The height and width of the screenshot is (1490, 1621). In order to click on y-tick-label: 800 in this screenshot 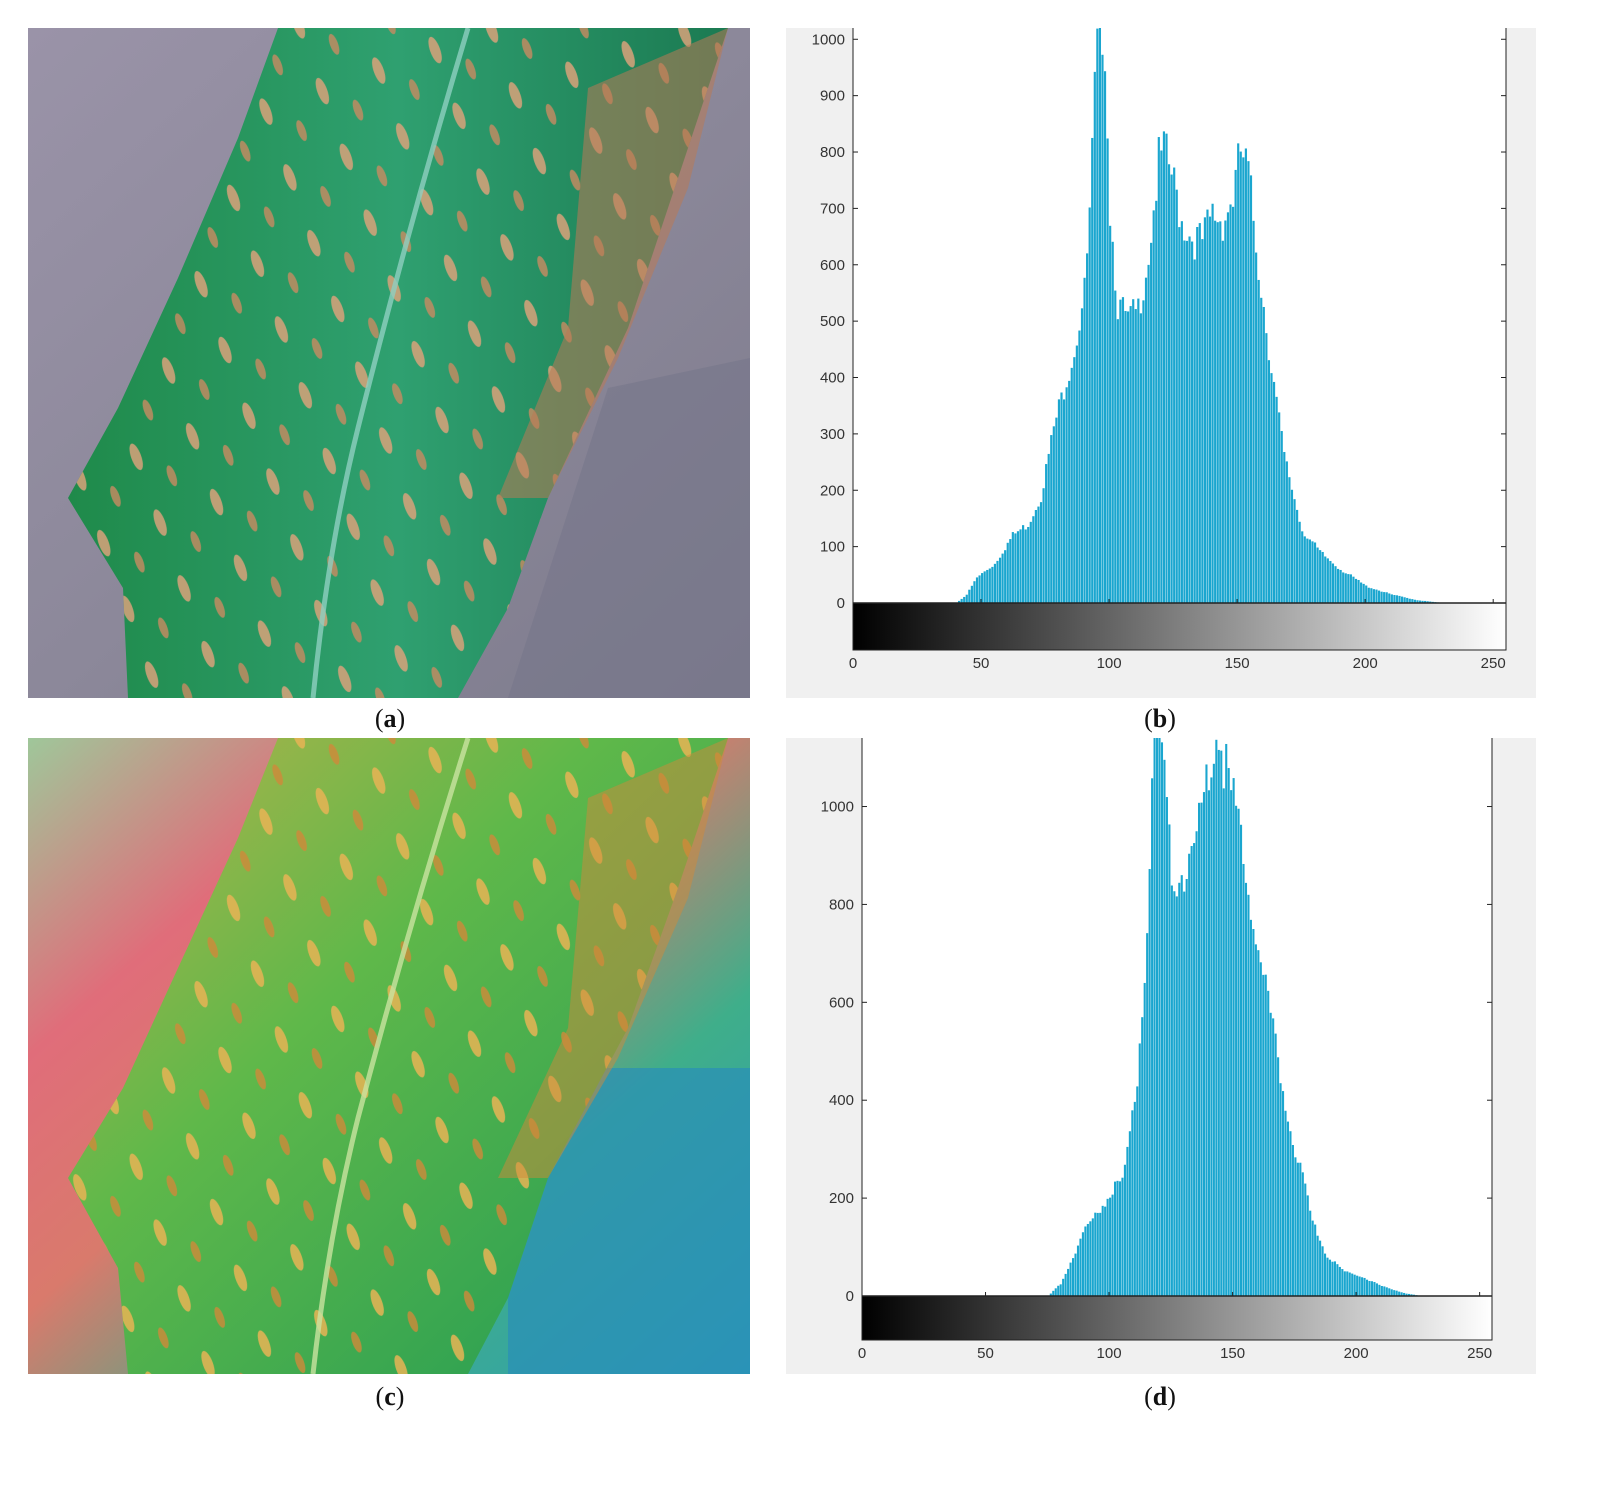, I will do `click(841, 904)`.